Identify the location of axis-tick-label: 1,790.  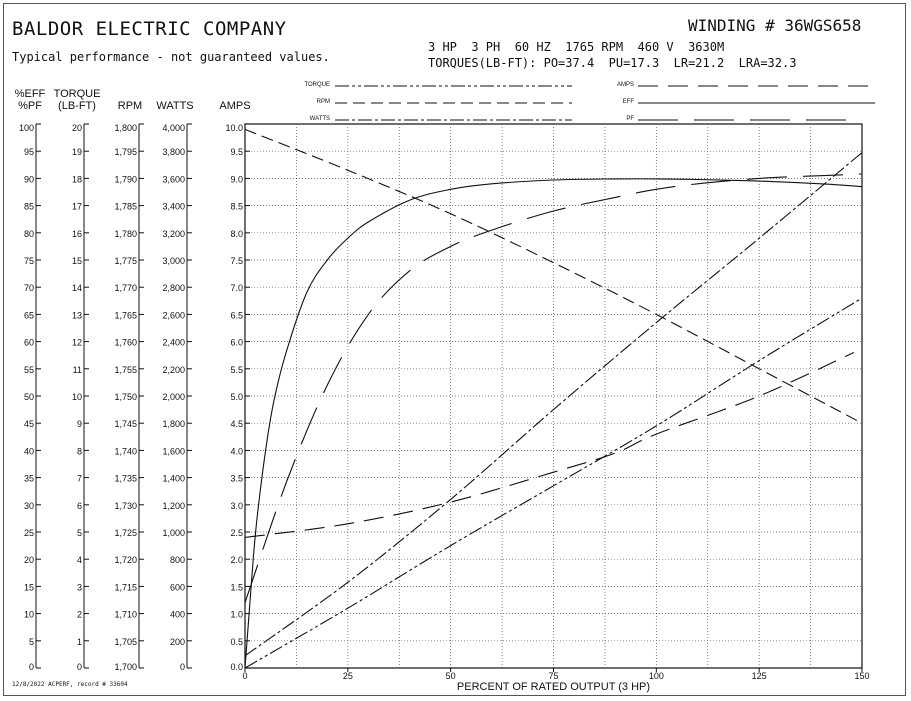
(125, 179).